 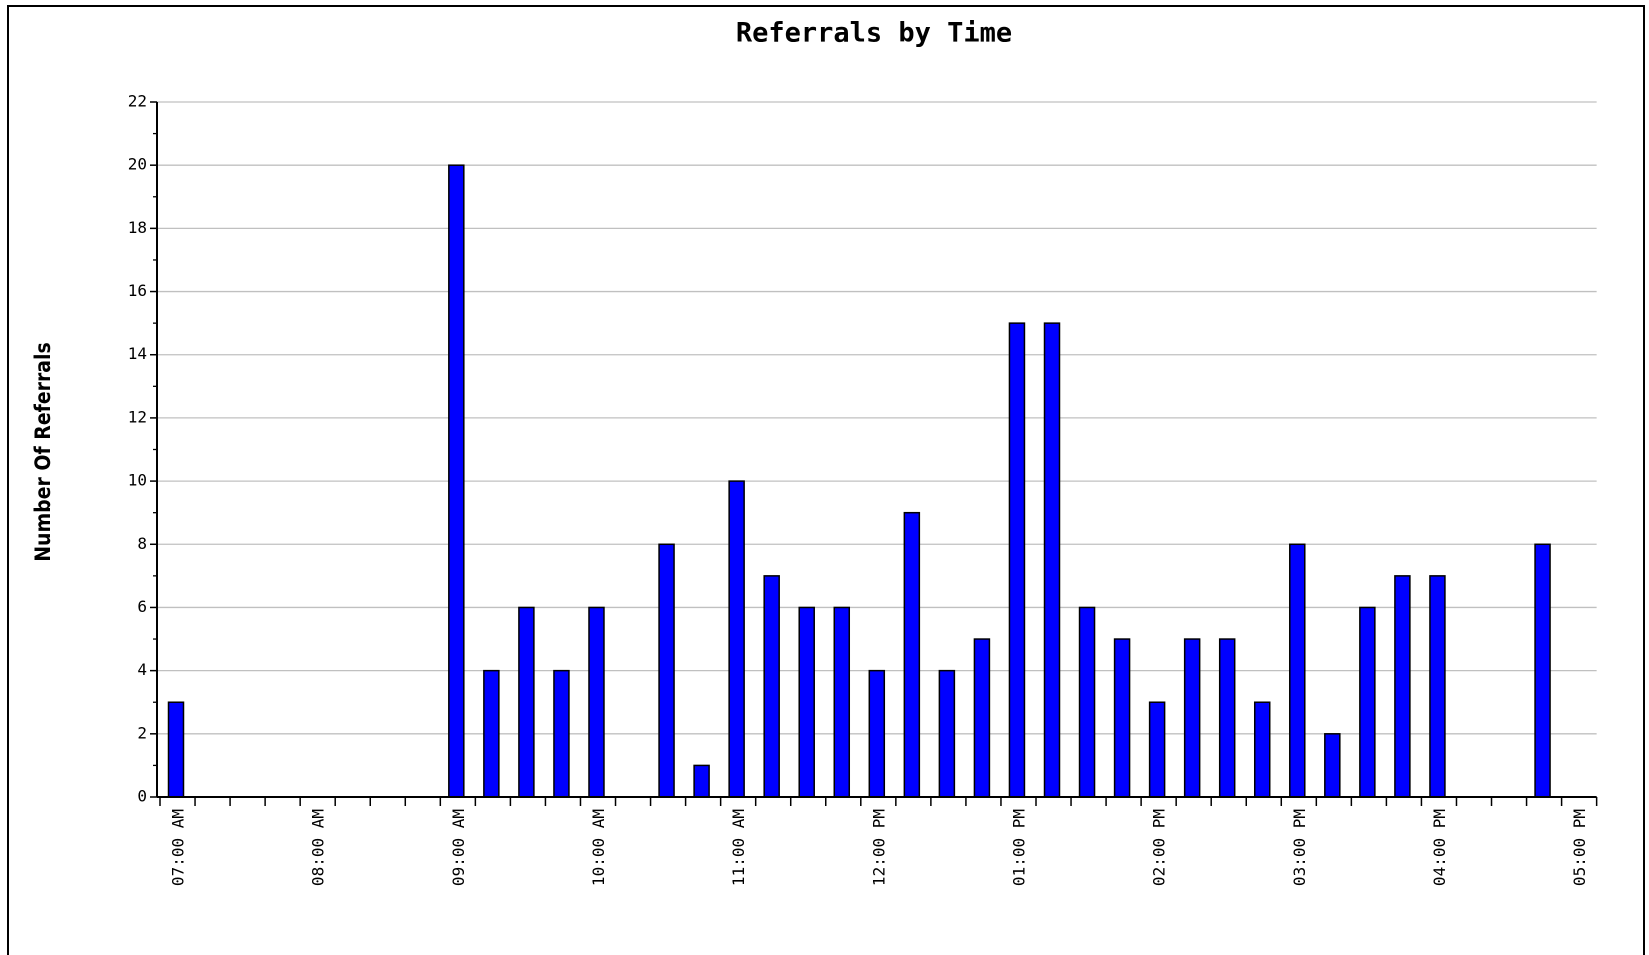 I want to click on y-tick-label: 16, so click(x=137, y=290).